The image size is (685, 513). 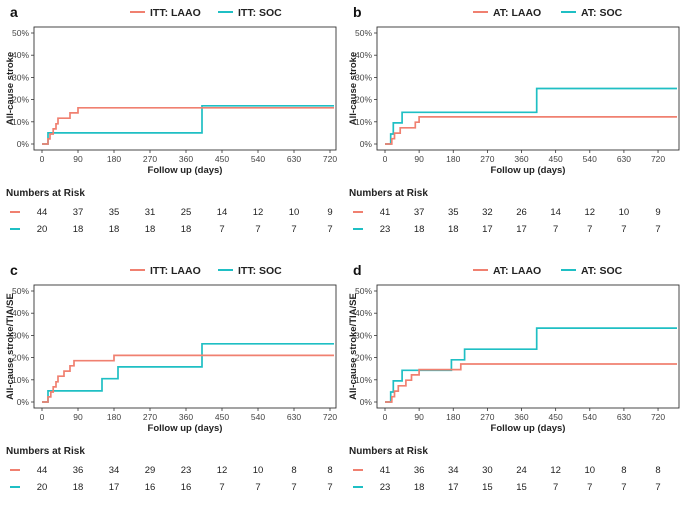 I want to click on y-tick-label: 20%, so click(x=363, y=358).